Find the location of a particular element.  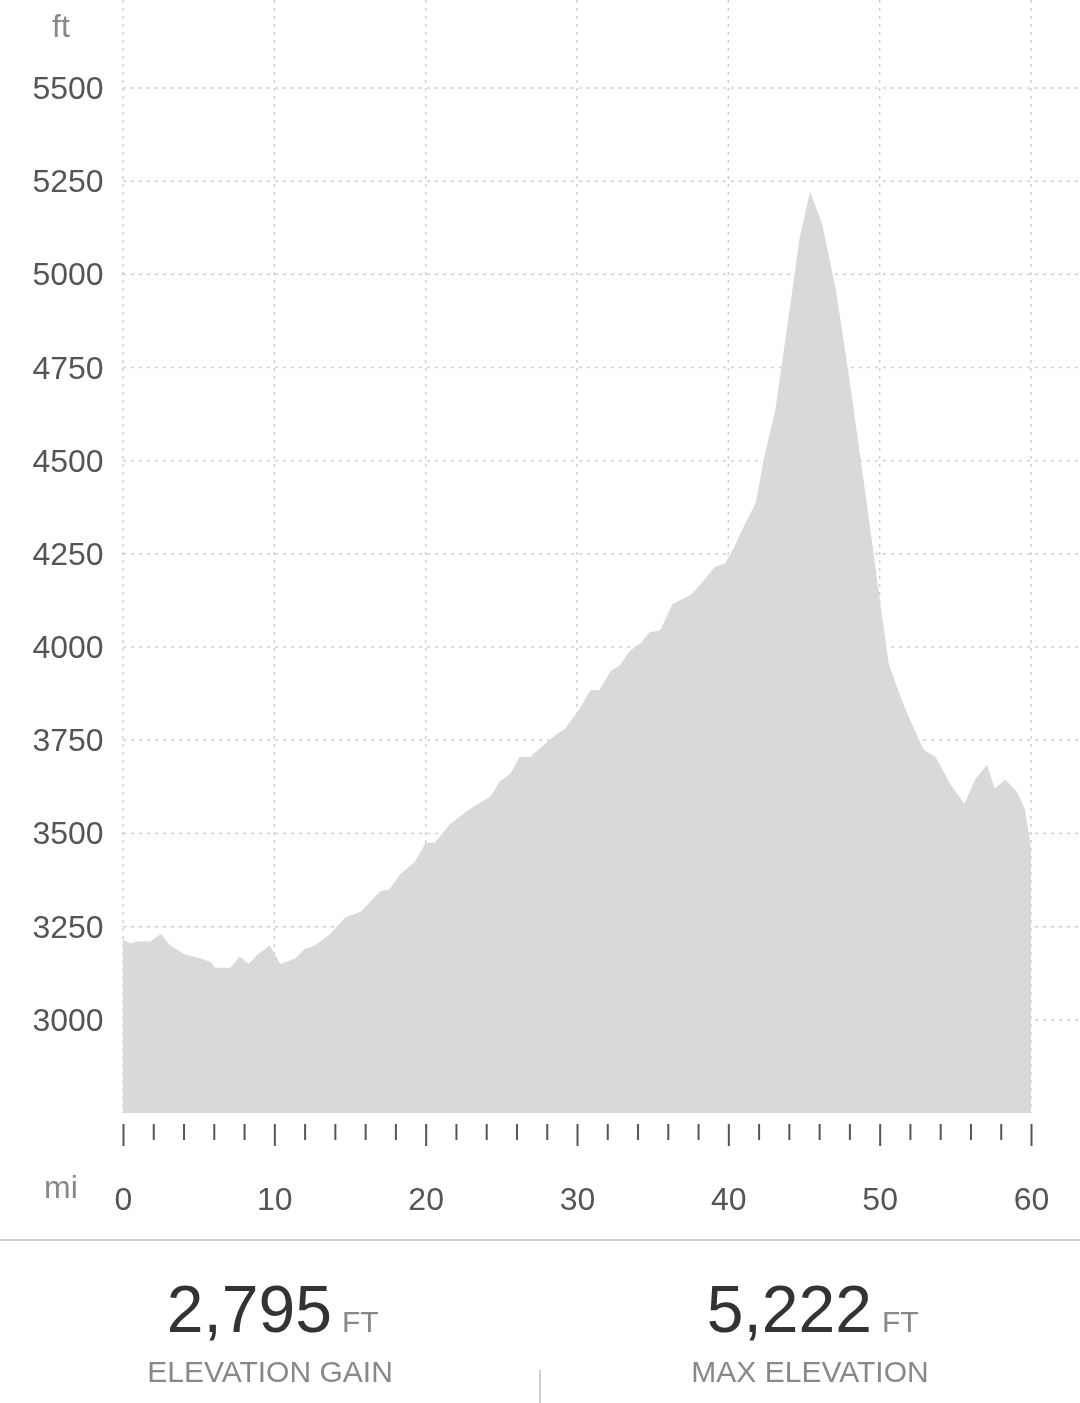

x-tick-label: 40 is located at coordinates (729, 1198).